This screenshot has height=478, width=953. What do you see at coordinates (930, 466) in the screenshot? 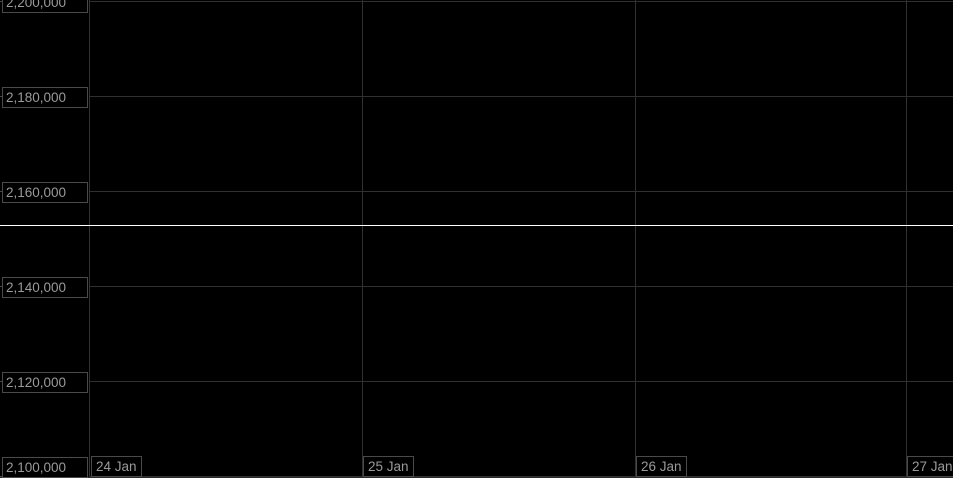
I see `x-axis-tick-label-27jan: 27 Jan` at bounding box center [930, 466].